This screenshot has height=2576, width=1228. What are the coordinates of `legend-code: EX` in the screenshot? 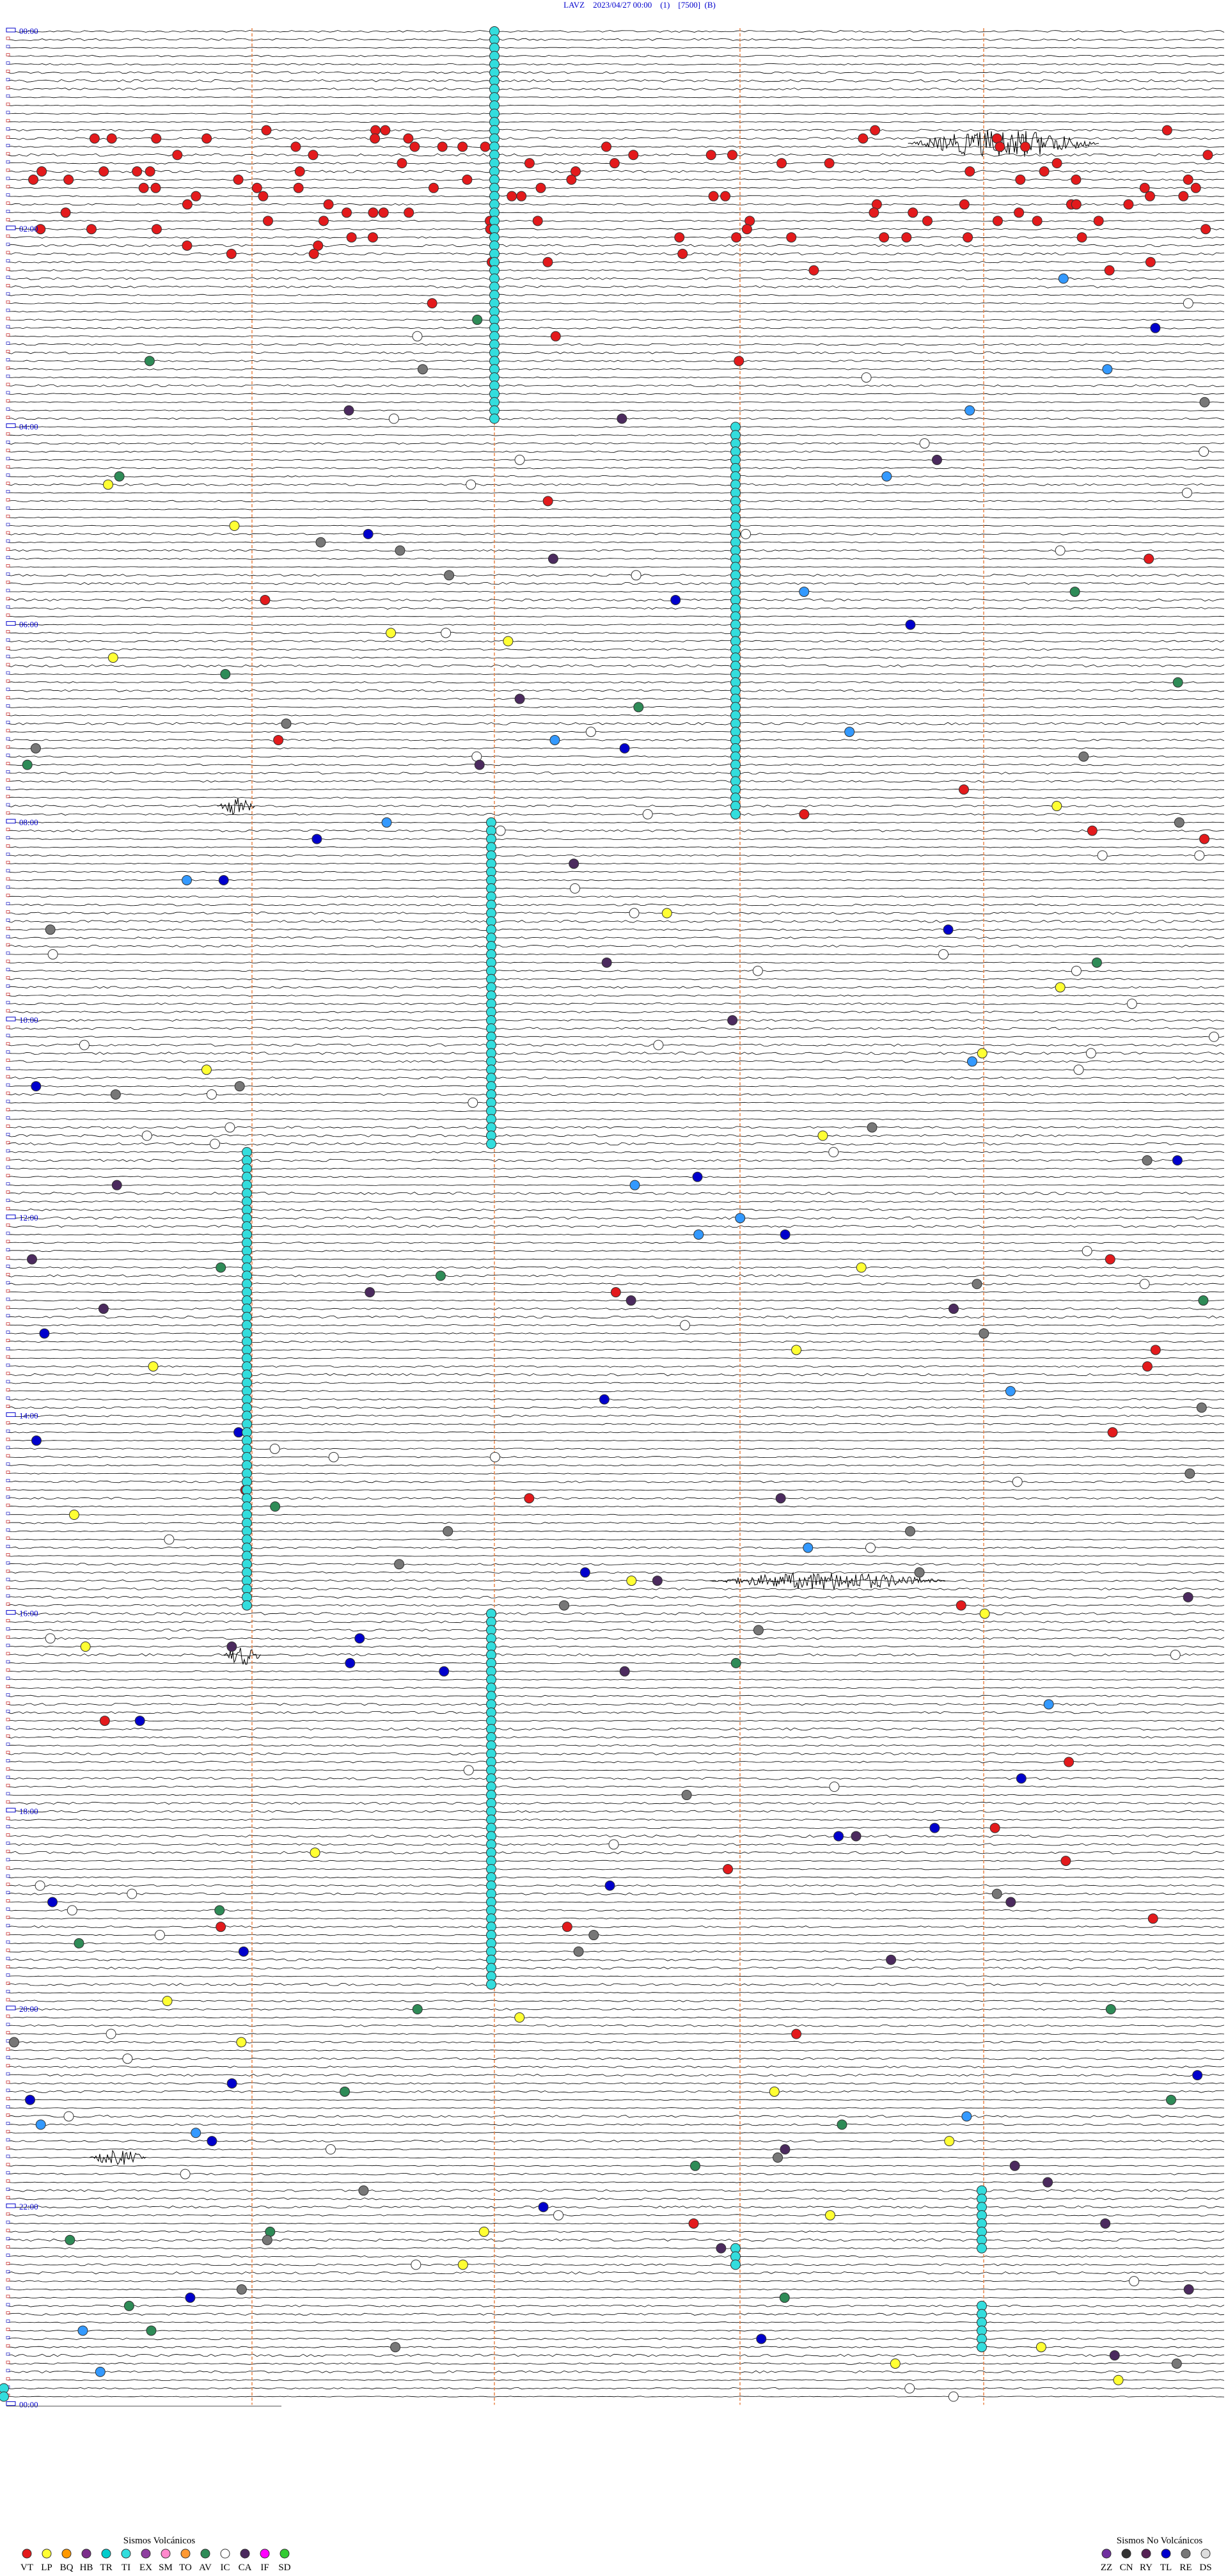 It's located at (145, 2568).